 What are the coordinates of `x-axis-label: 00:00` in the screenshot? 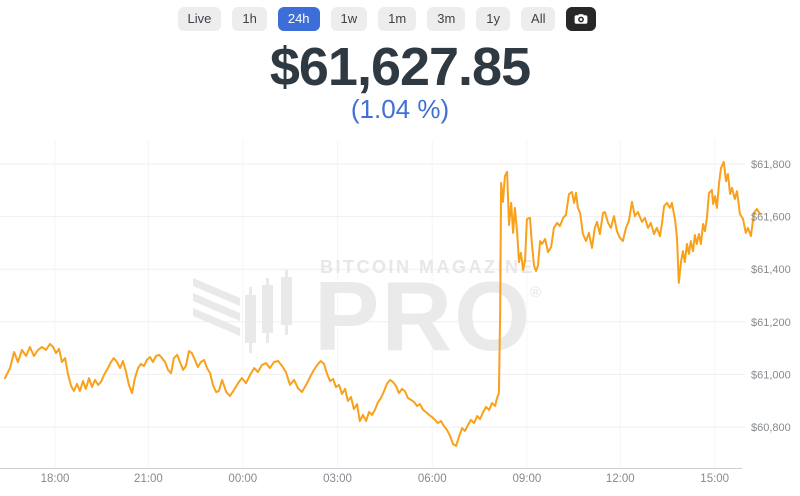 It's located at (242, 479).